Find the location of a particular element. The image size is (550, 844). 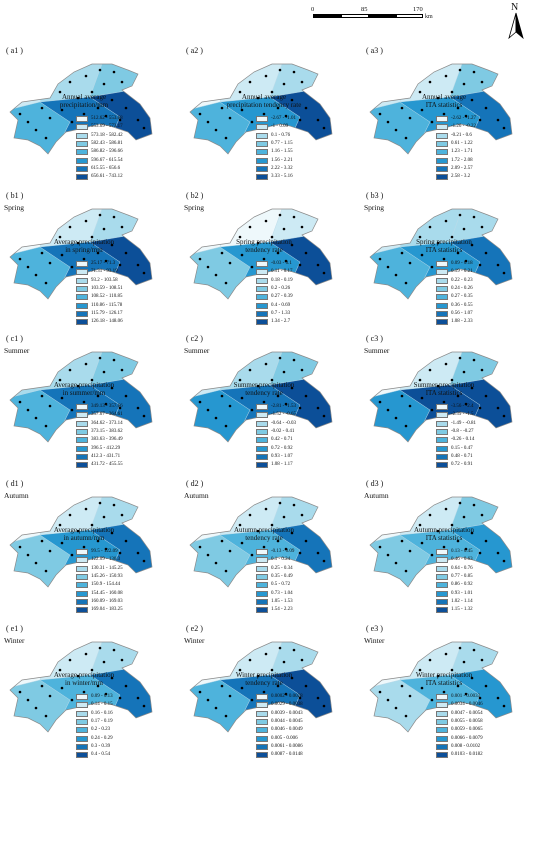

legend-class-label: 0.17 - 0.19 is located at coordinates (102, 722).